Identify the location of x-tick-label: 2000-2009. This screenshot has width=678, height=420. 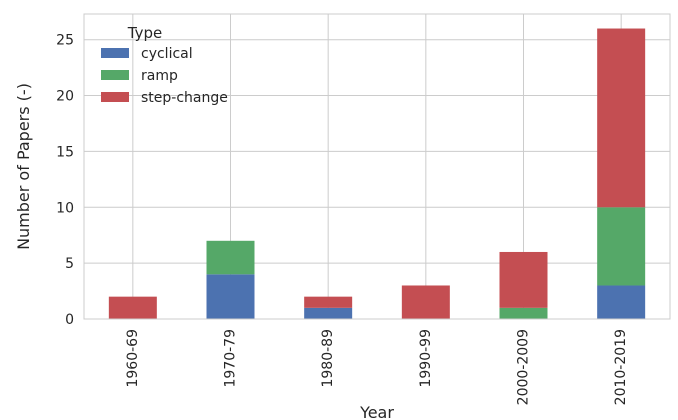
(524, 367).